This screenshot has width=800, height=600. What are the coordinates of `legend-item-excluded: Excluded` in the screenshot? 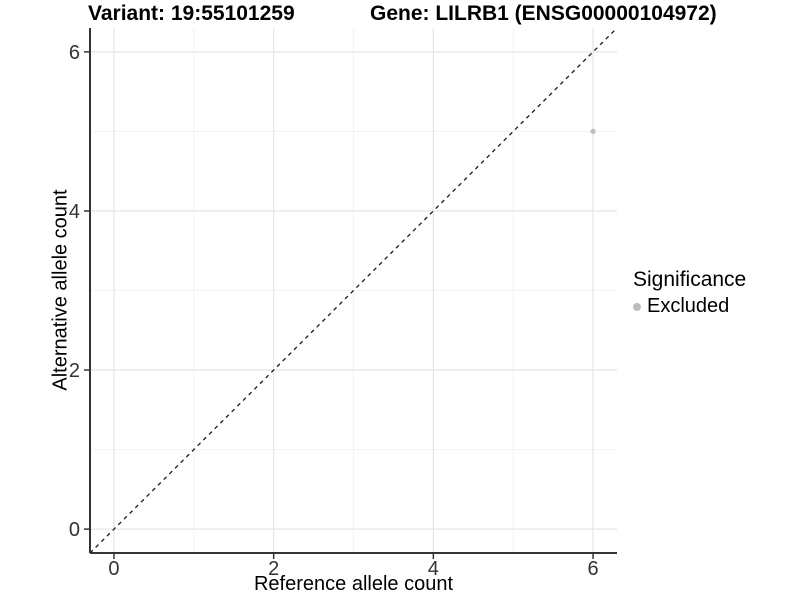 It's located at (689, 306).